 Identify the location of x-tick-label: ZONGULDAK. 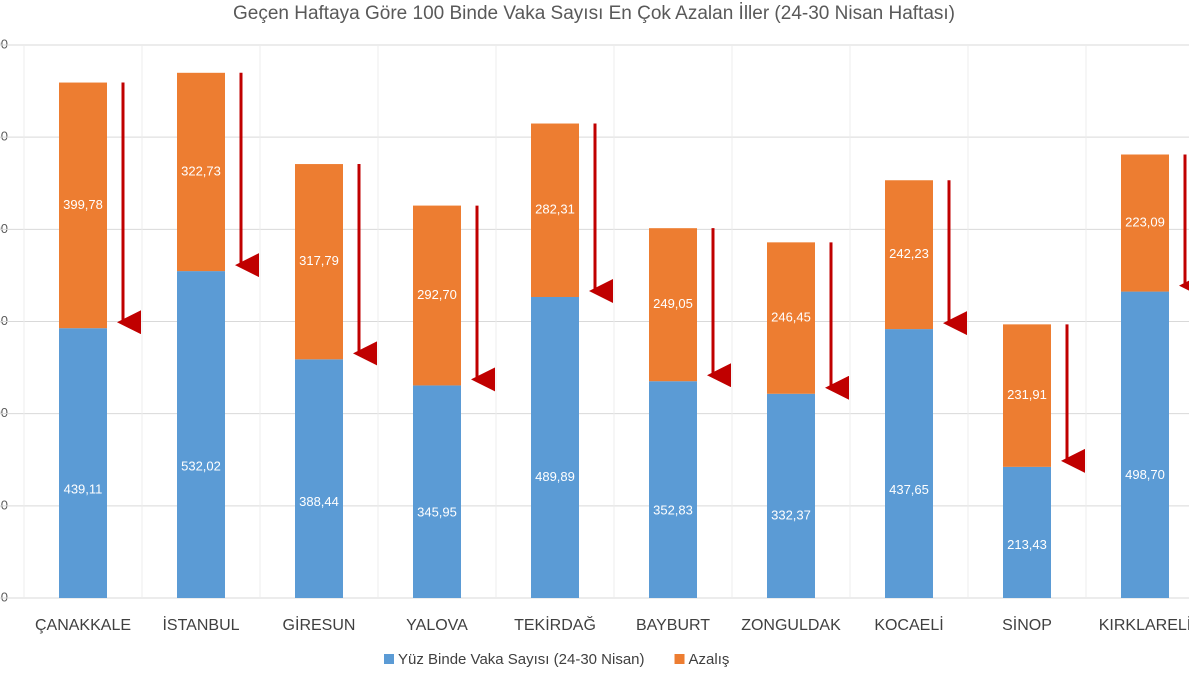
(791, 625).